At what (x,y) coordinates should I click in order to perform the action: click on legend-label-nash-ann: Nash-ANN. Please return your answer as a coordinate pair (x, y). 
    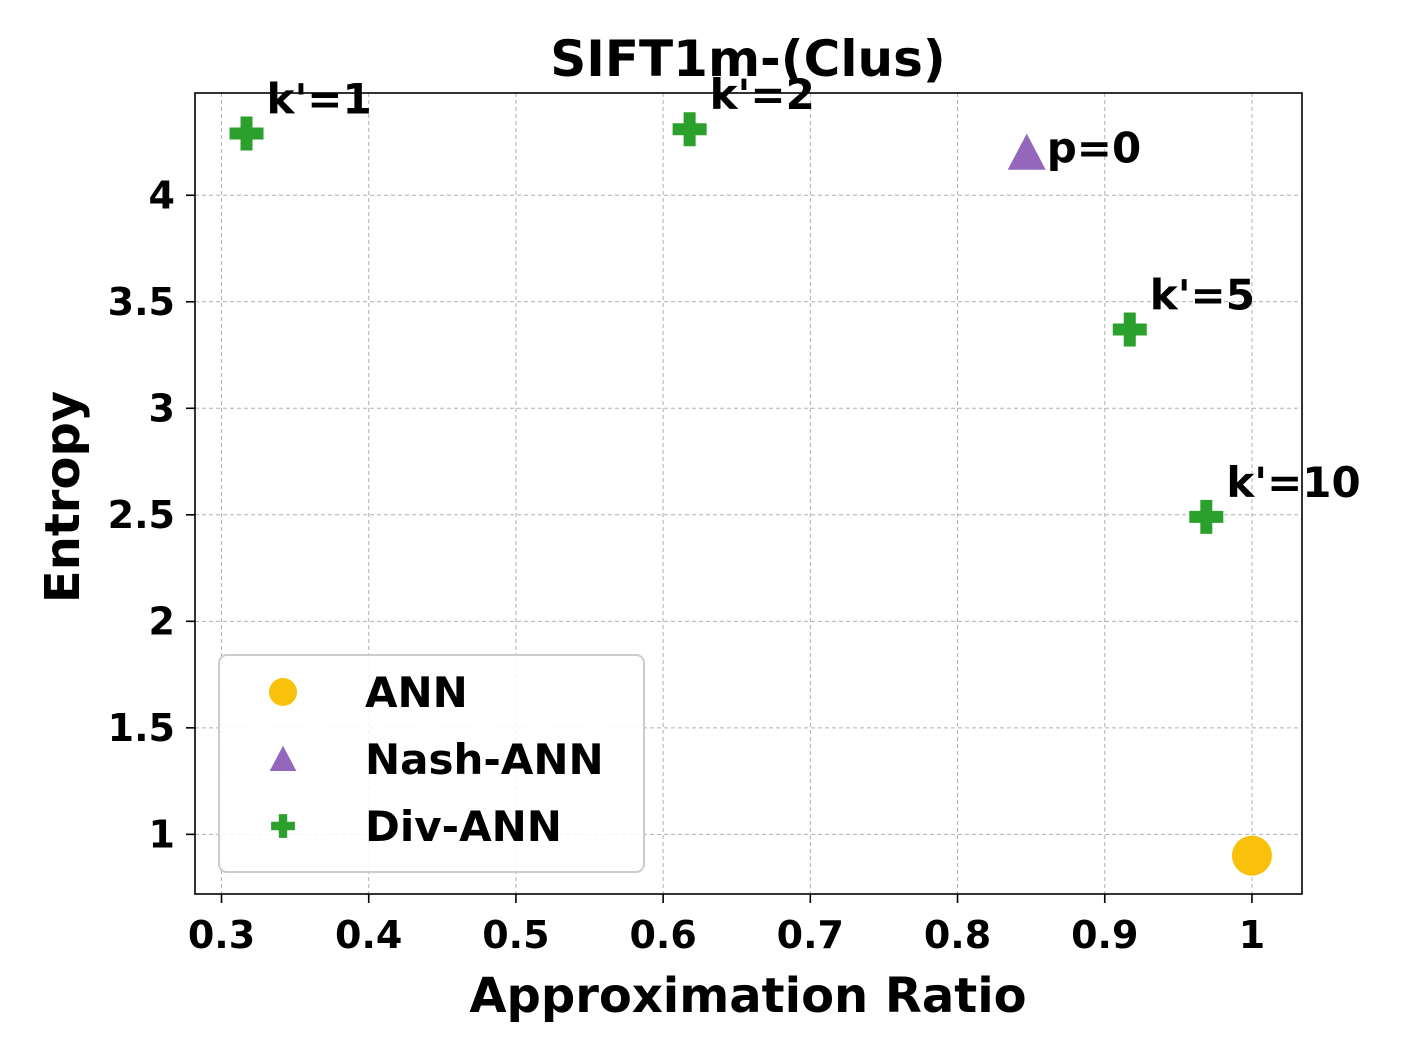
    Looking at the image, I should click on (484, 759).